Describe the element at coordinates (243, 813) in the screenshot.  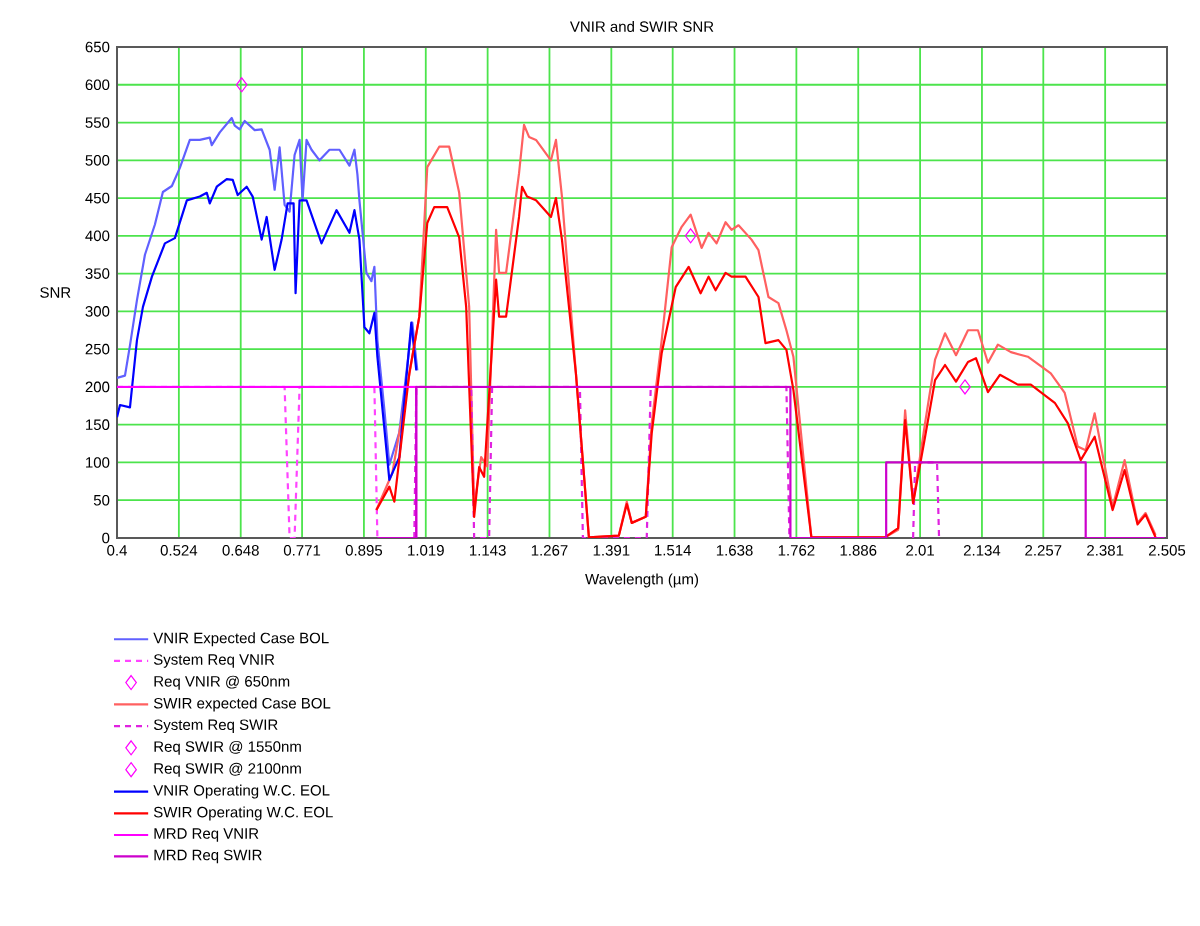
I see `legend-label: SWIR Operating W.C. EOL` at that location.